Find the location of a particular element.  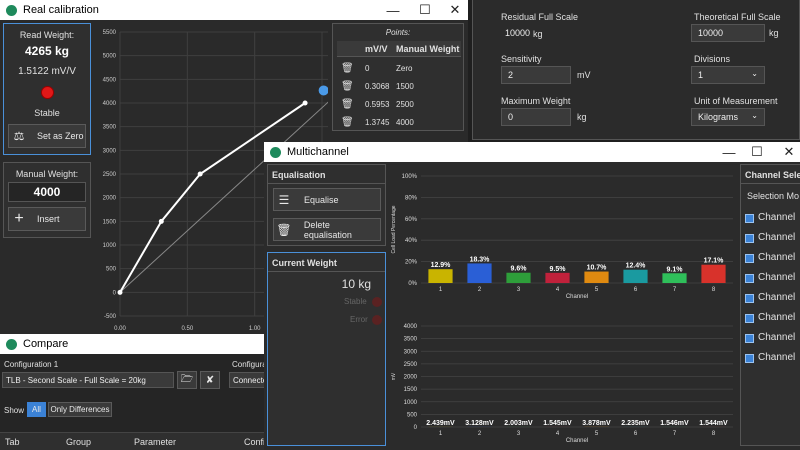

points-weight: Zero is located at coordinates (404, 68).